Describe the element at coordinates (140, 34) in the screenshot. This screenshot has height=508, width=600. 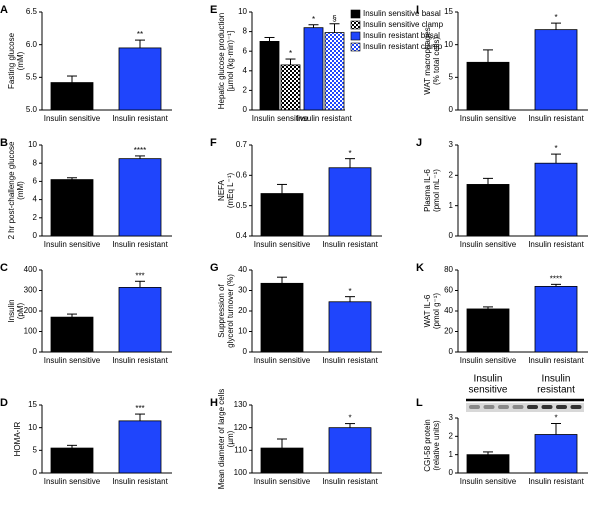
I see `significance: **` at that location.